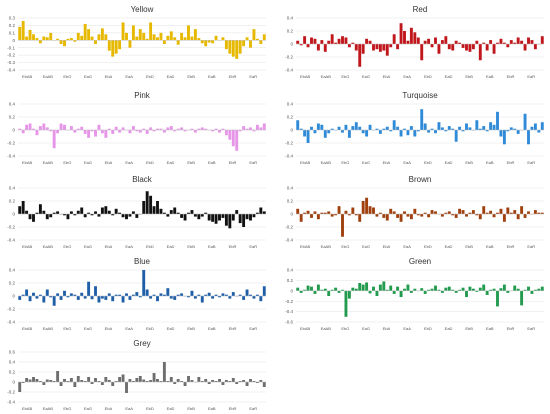 The height and width of the screenshot is (414, 550). What do you see at coordinates (253, 162) in the screenshot?
I see `x-tick-label: EaR` at bounding box center [253, 162].